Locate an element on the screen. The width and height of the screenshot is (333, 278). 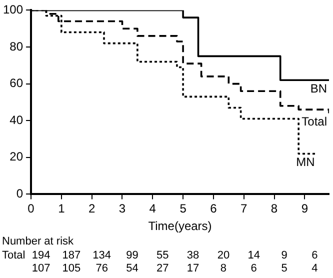
text: 8 is located at coordinates (223, 268).